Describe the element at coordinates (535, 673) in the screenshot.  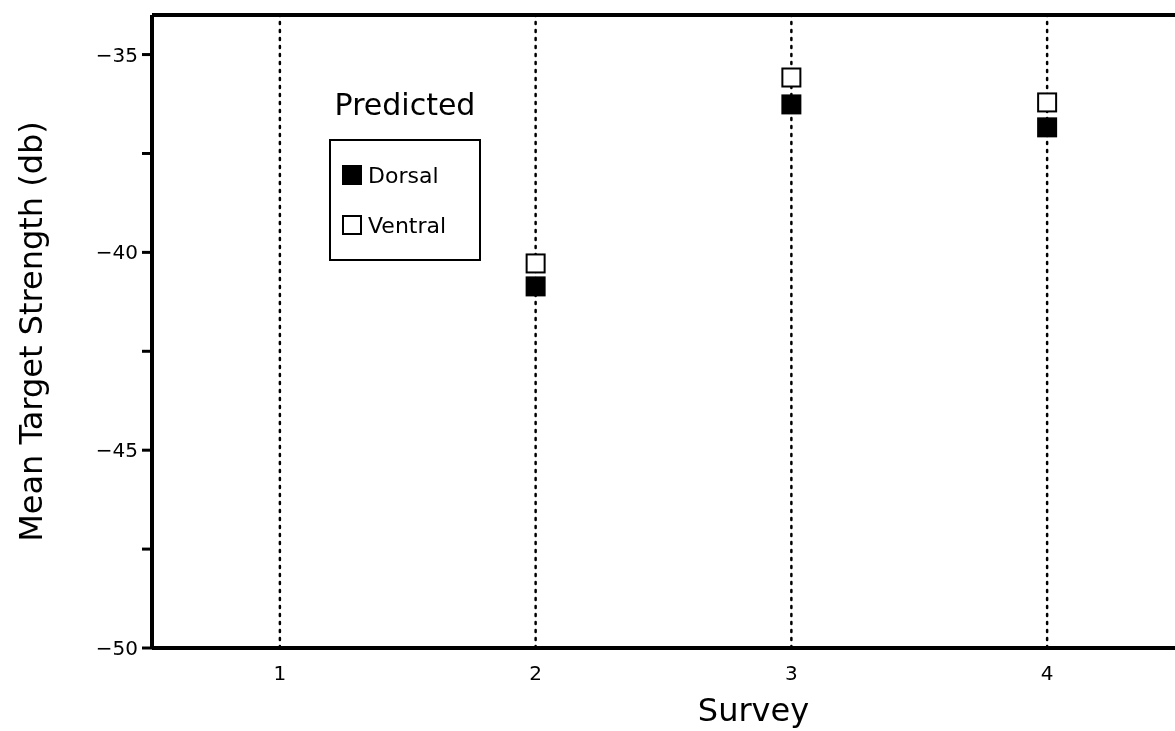
I see `x-tick-label: 2` at that location.